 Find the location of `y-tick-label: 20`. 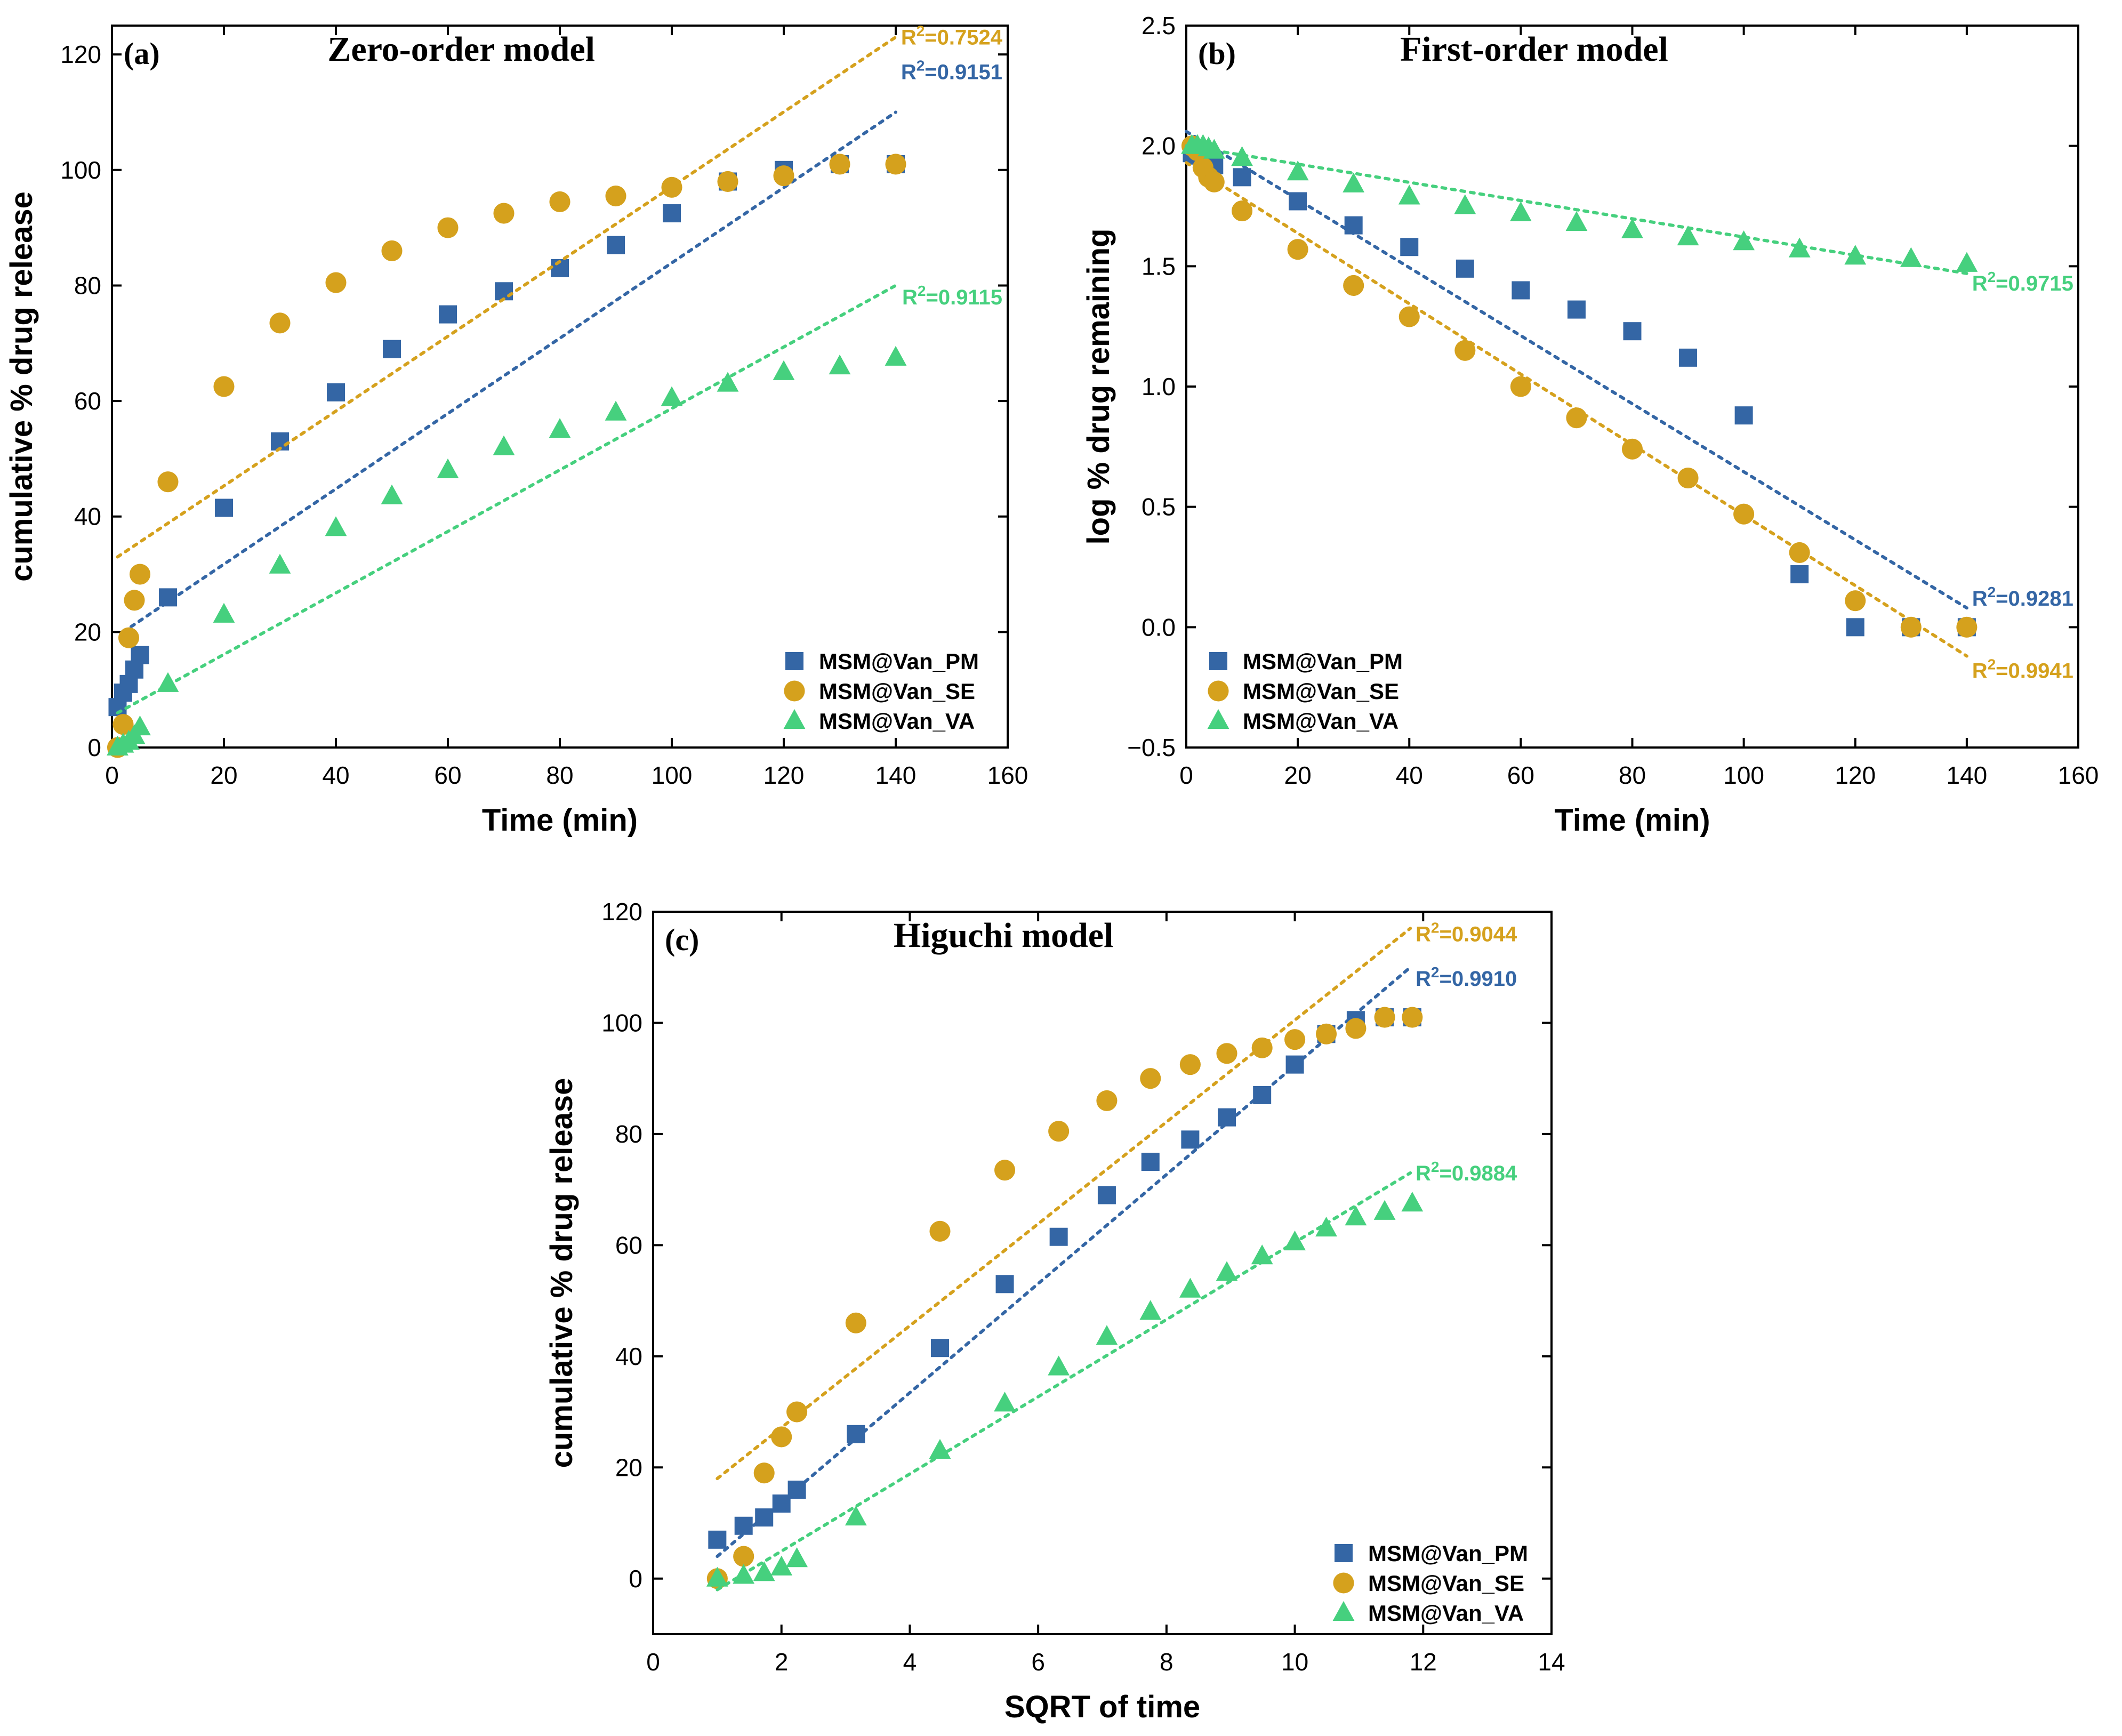

y-tick-label: 20 is located at coordinates (87, 632).